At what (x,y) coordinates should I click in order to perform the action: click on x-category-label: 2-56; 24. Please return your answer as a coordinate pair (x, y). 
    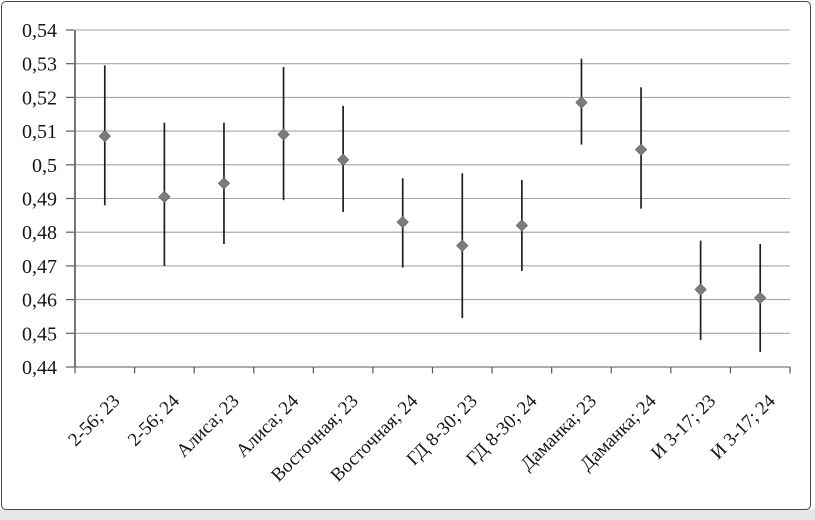
    Looking at the image, I should click on (154, 420).